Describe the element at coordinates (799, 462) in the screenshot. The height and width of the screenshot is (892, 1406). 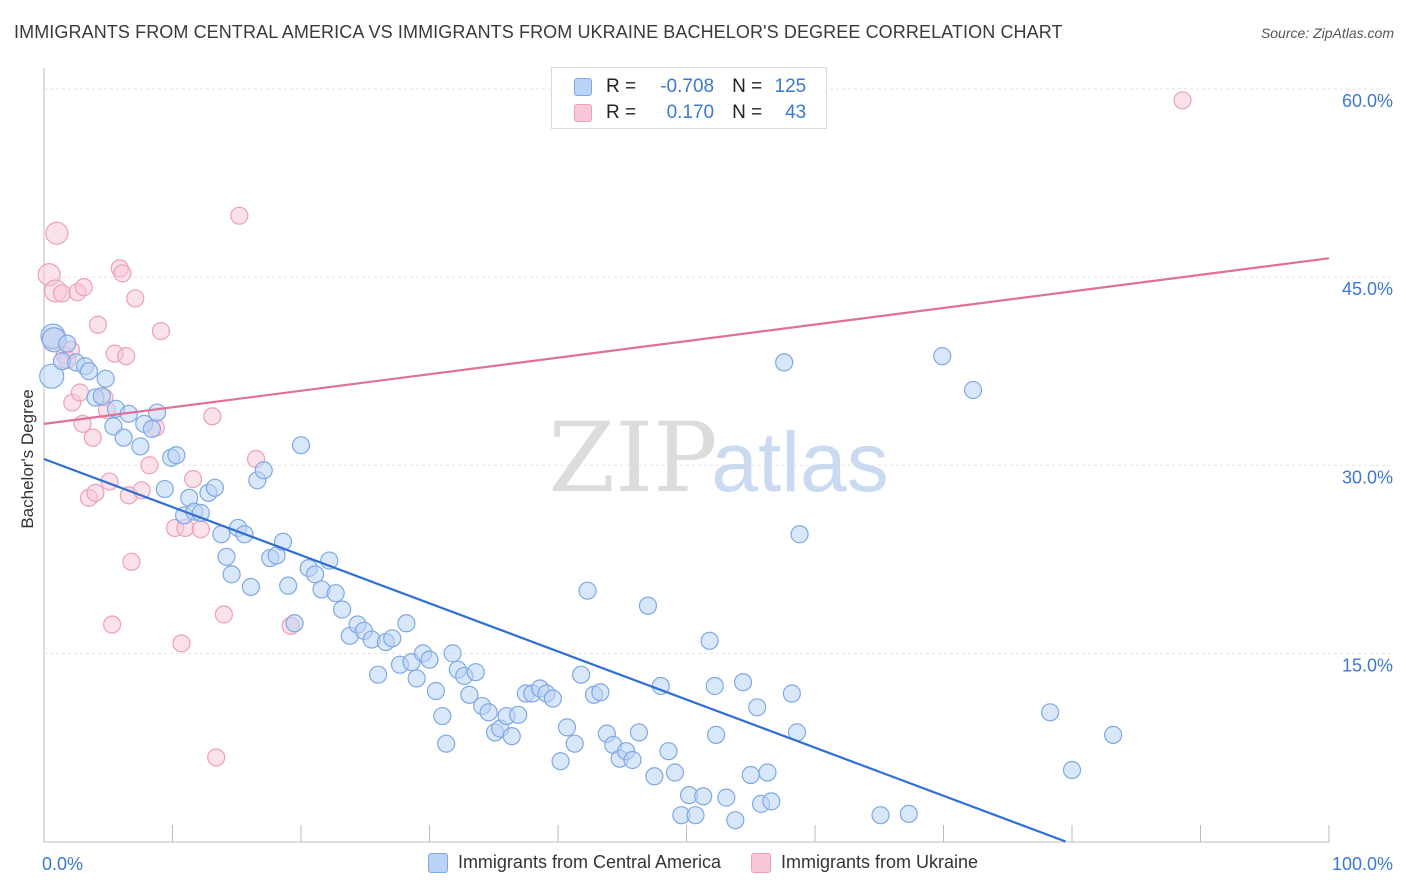
I see `watermark-atlas: atlas` at that location.